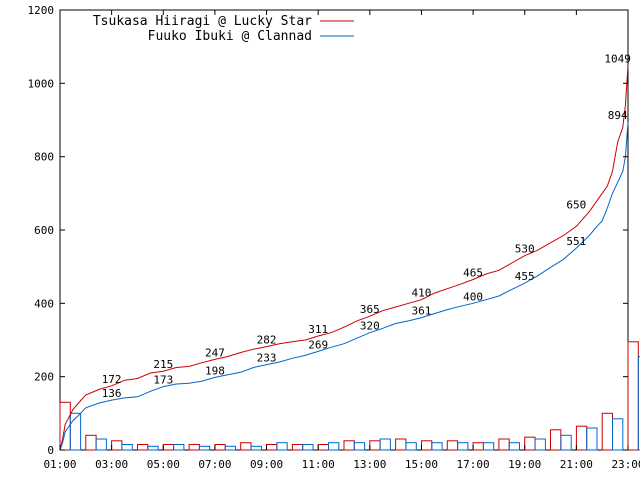 This screenshot has width=640, height=480. I want to click on x-tick-label: 11:00, so click(318, 464).